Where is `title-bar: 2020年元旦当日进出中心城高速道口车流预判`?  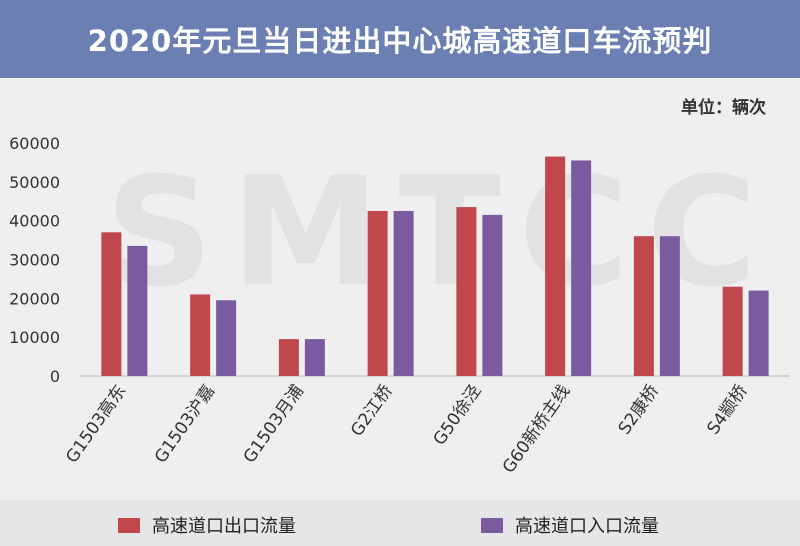
title-bar: 2020年元旦当日进出中心城高速道口车流预判 is located at coordinates (400, 39).